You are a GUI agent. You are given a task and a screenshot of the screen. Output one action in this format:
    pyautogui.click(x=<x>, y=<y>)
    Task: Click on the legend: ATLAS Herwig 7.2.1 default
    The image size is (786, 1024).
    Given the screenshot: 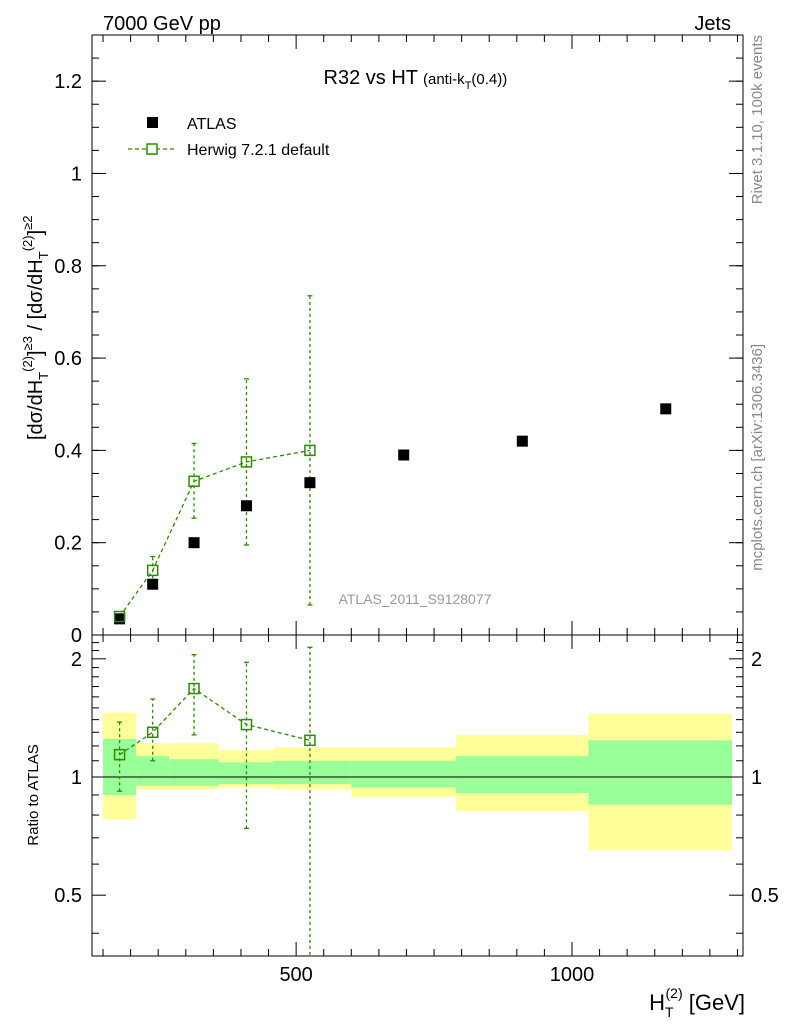 What is the action you would take?
    pyautogui.click(x=229, y=137)
    